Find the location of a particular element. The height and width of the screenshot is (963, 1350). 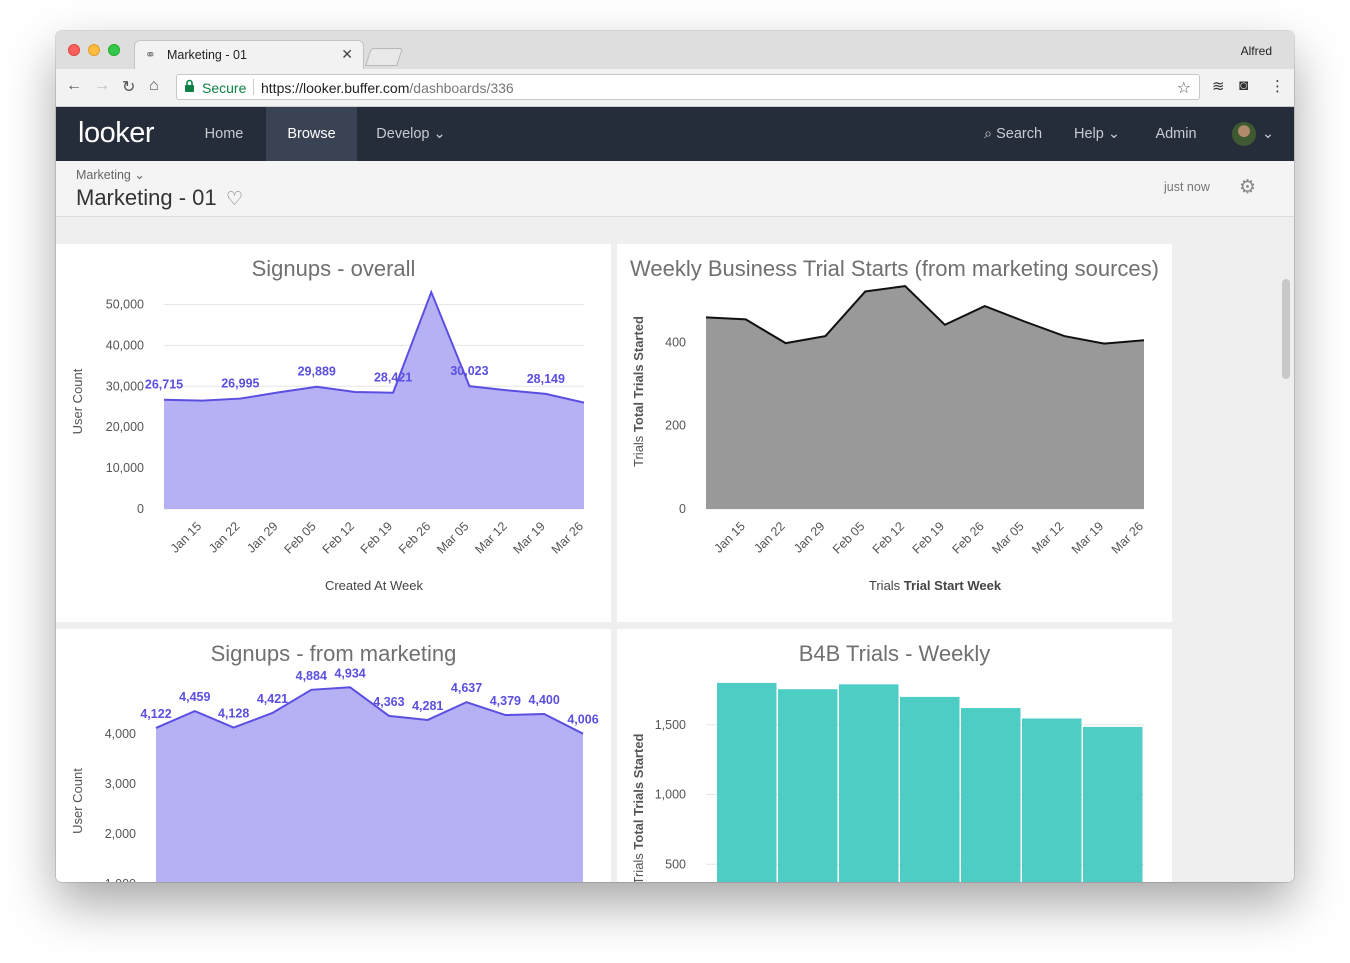

back-icon: ← is located at coordinates (74, 85).